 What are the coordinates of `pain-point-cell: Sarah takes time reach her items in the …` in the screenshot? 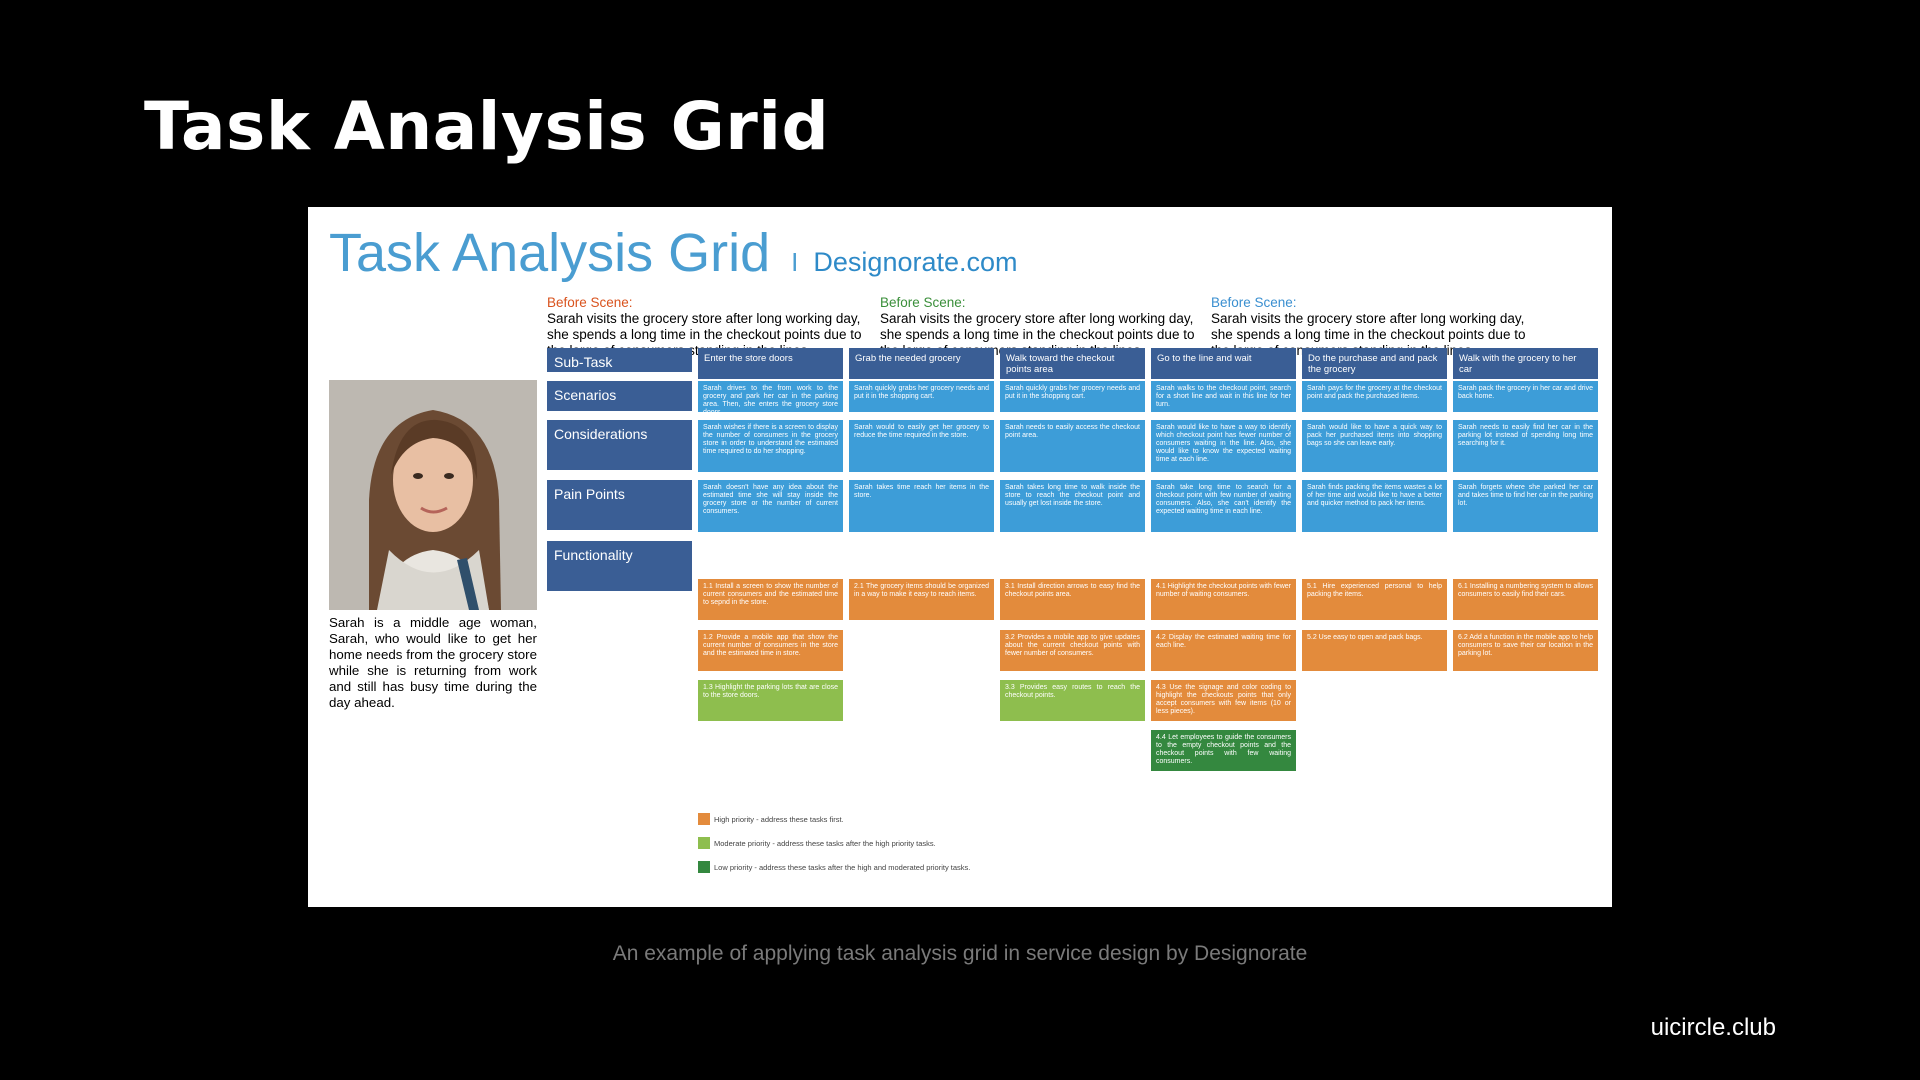 It's located at (921, 506).